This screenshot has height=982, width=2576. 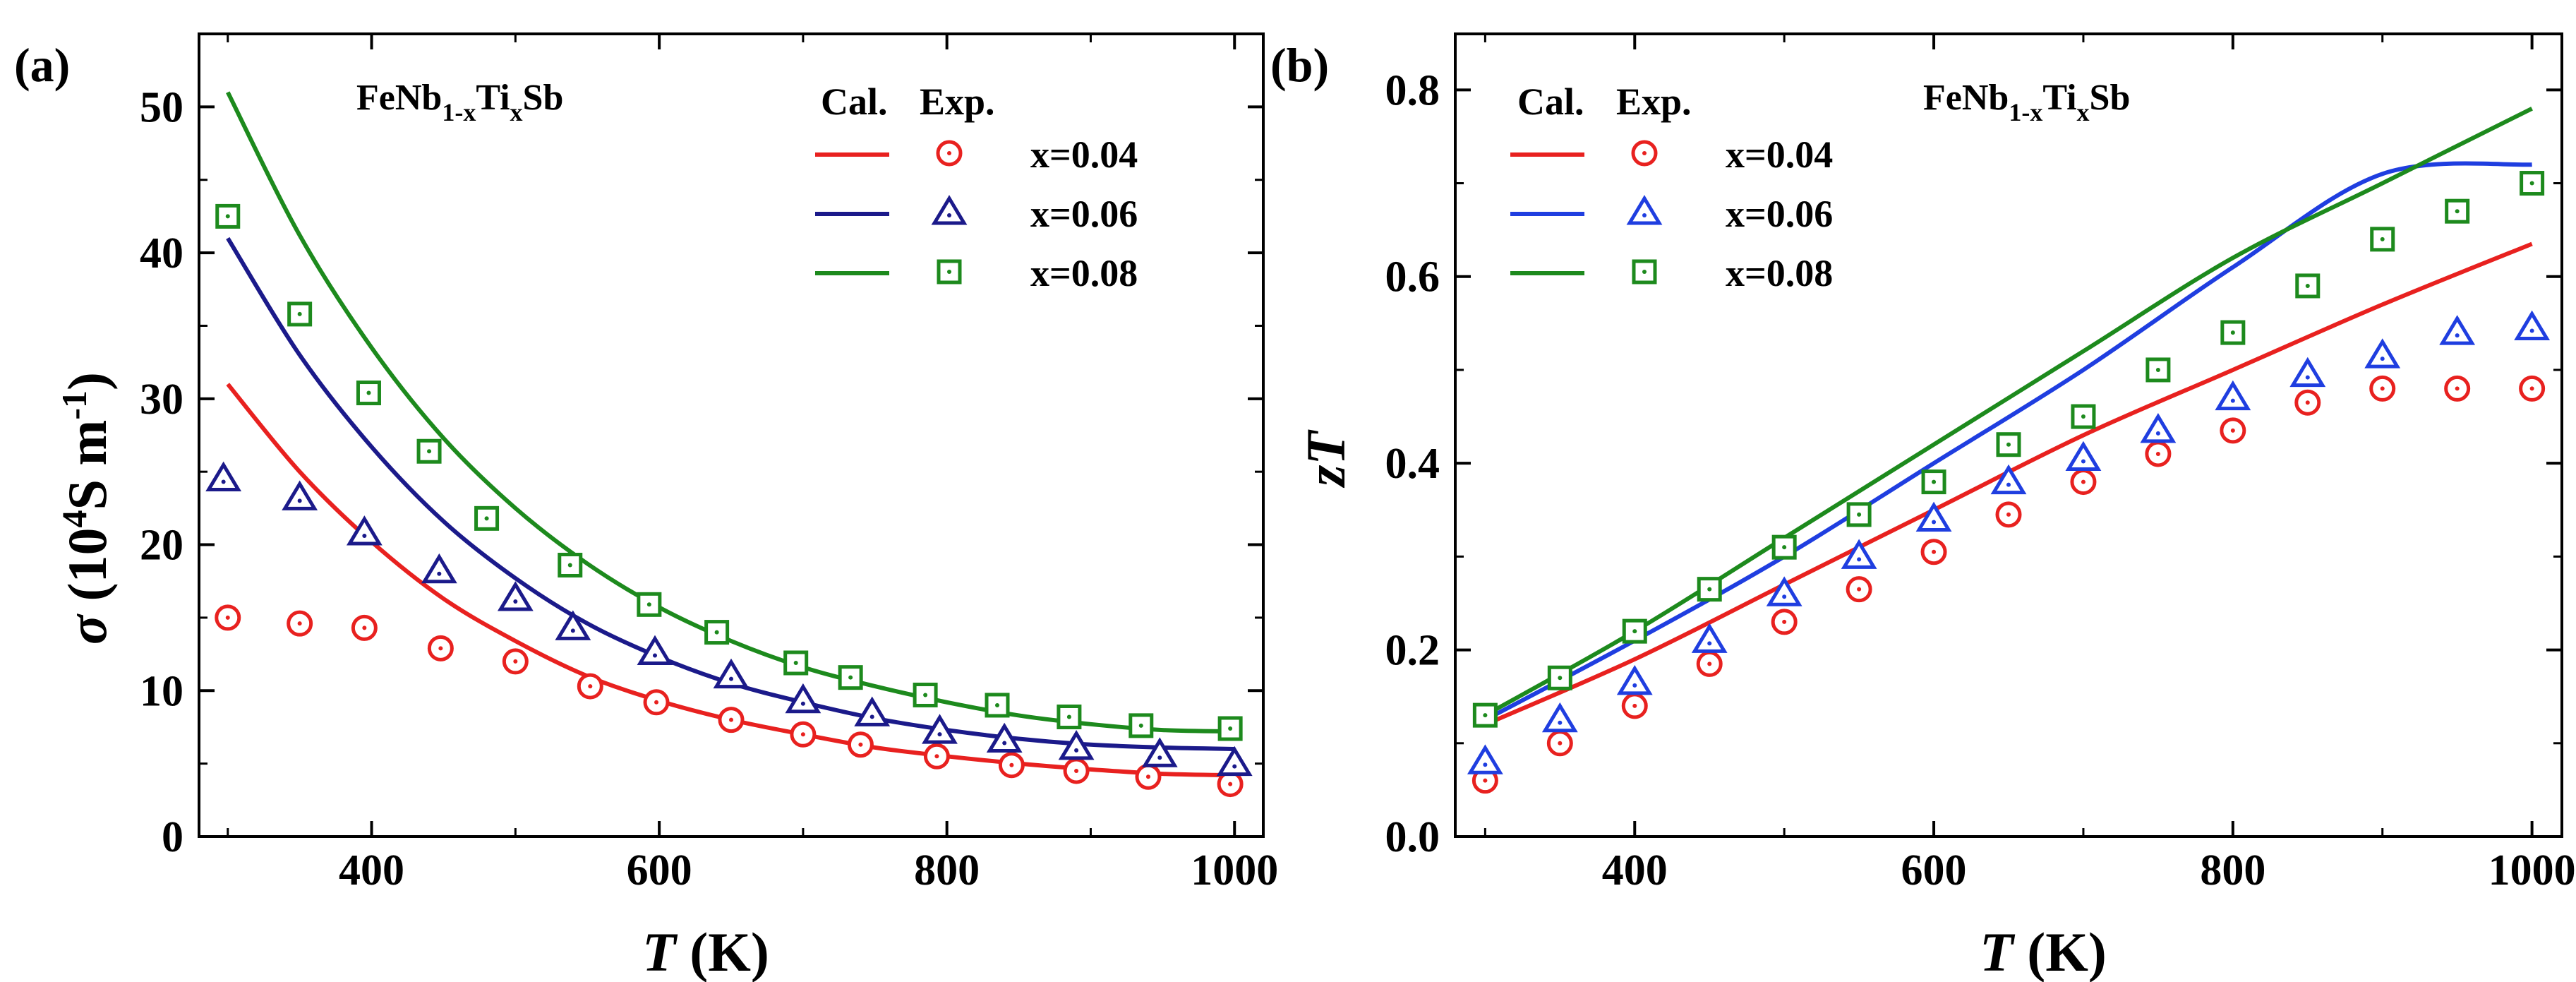 I want to click on panel-b-legend-header-cal: Cal., so click(x=1550, y=101).